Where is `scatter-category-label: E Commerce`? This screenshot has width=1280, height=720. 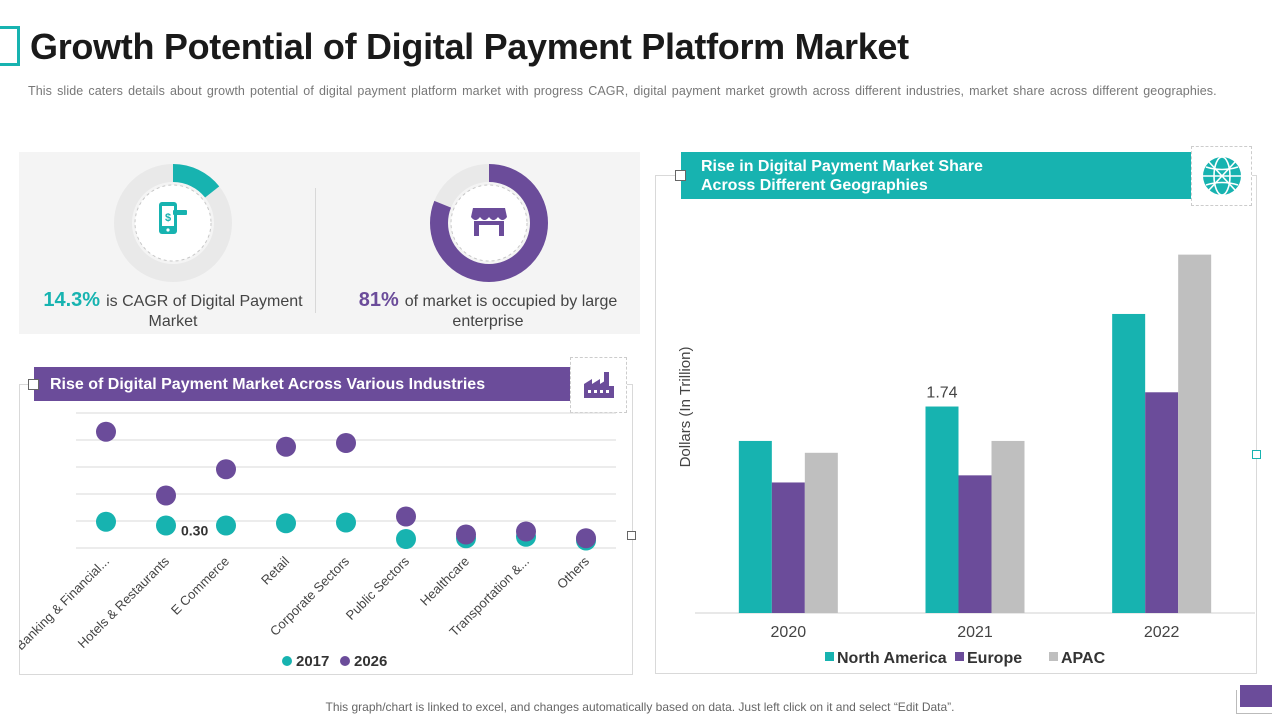 scatter-category-label: E Commerce is located at coordinates (200, 586).